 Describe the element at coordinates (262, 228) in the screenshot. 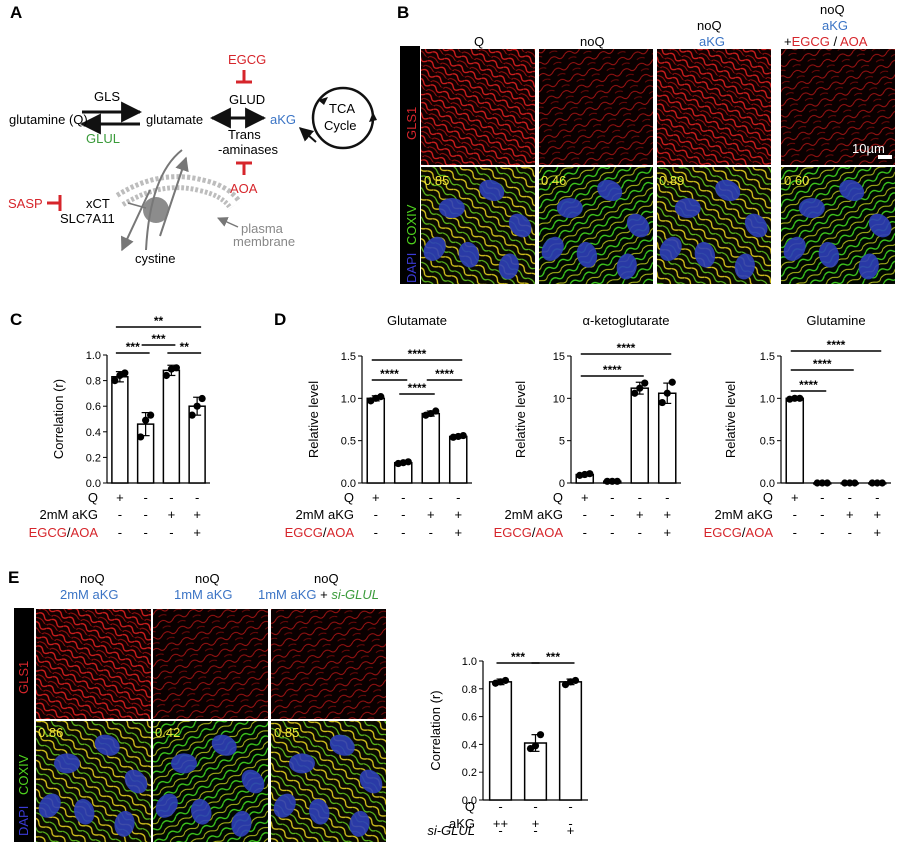

I see `label-plasma: plasma` at that location.